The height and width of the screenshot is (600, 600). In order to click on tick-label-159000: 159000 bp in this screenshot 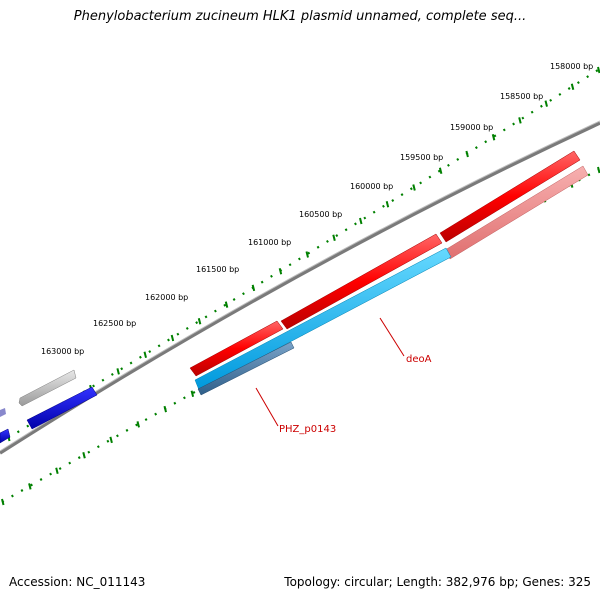, I will do `click(471, 127)`.